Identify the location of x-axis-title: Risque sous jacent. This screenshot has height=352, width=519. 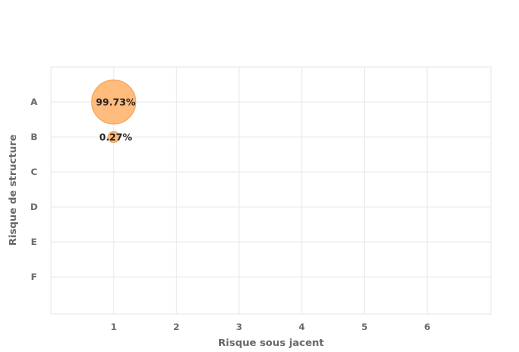
(271, 343).